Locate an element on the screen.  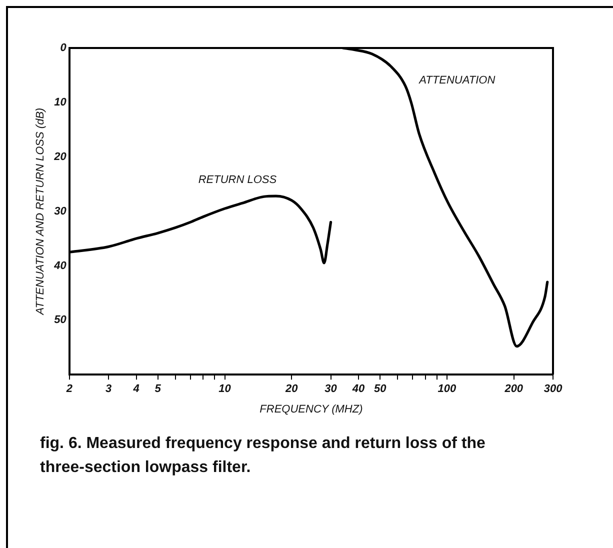
x-tick-label: 100 is located at coordinates (448, 389).